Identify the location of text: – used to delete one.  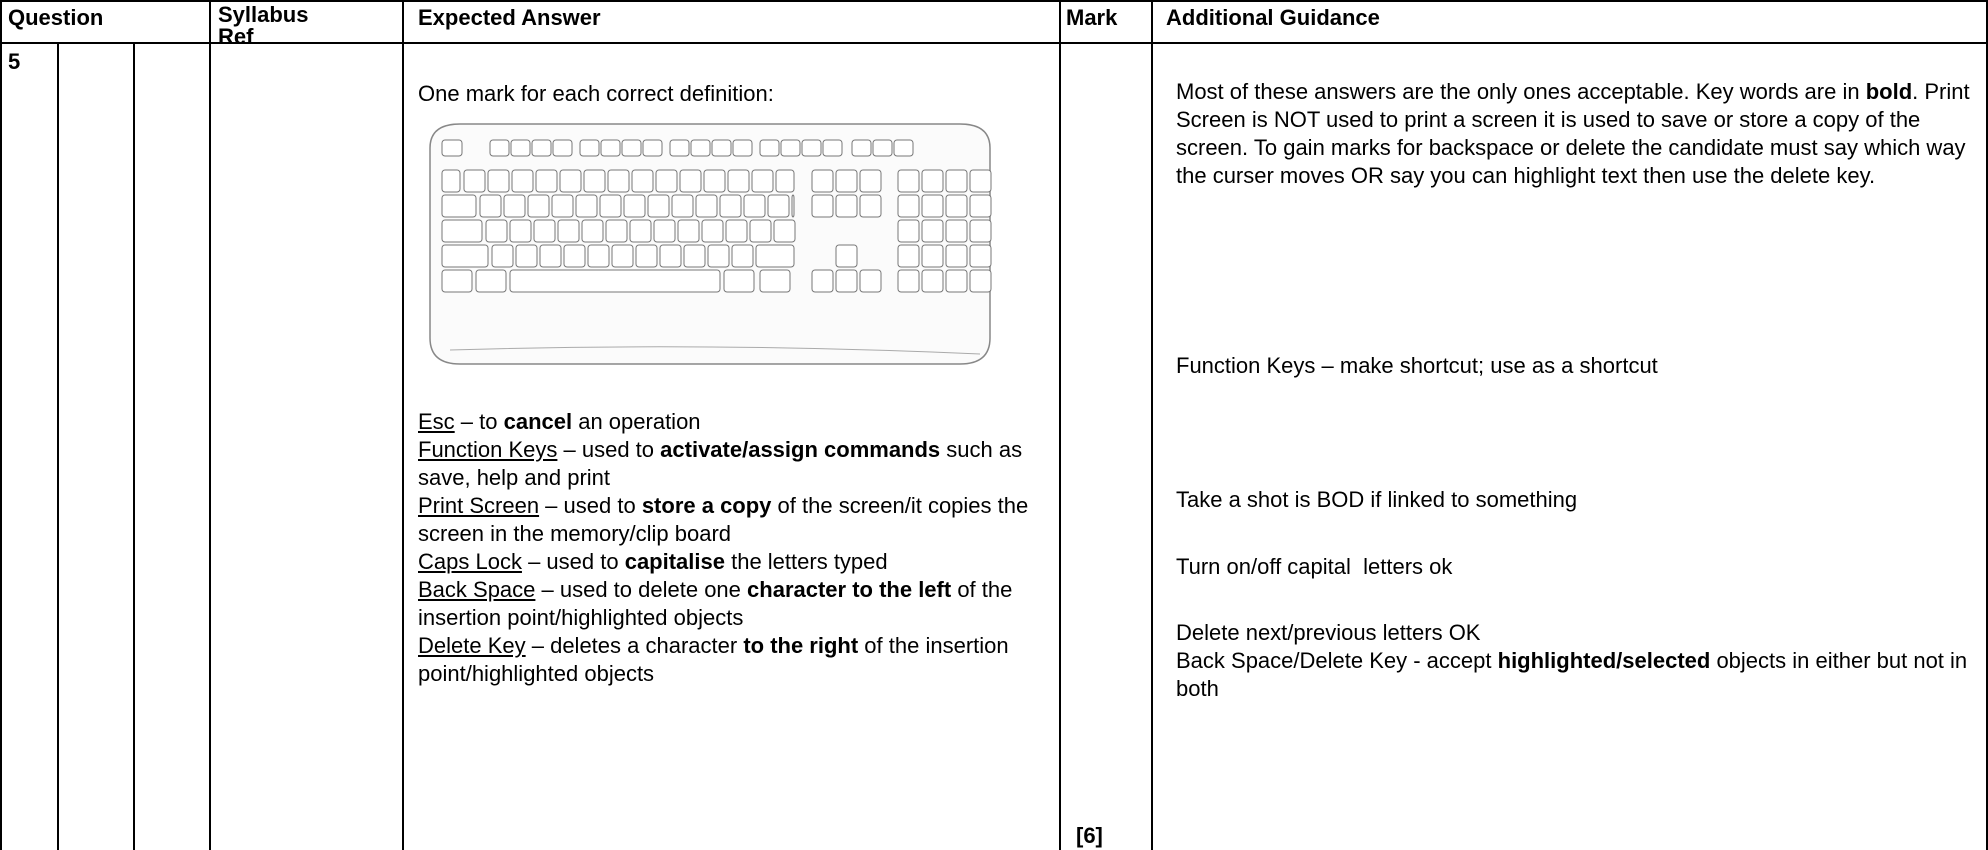
(641, 589).